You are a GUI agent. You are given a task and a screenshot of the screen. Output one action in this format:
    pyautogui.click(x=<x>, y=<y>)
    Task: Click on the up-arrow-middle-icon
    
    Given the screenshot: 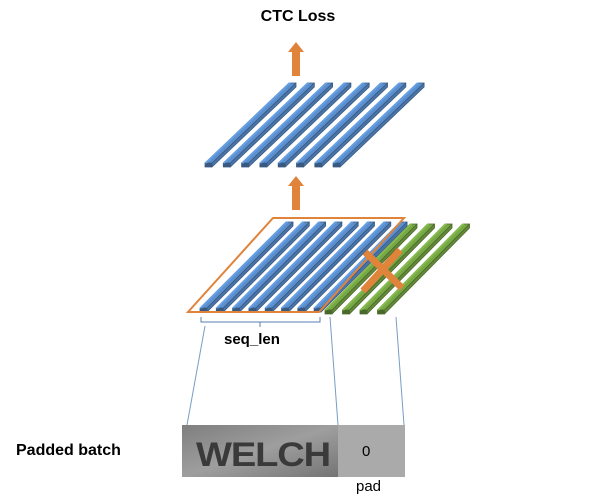 What is the action you would take?
    pyautogui.click(x=296, y=193)
    